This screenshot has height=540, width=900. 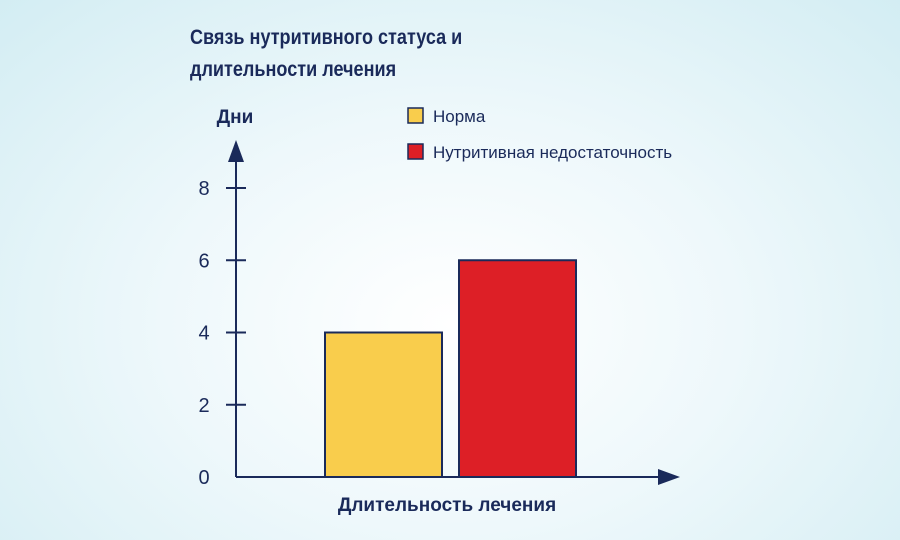 What do you see at coordinates (222, 333) in the screenshot?
I see `y-ticks-group: 0 2 4 6 8` at bounding box center [222, 333].